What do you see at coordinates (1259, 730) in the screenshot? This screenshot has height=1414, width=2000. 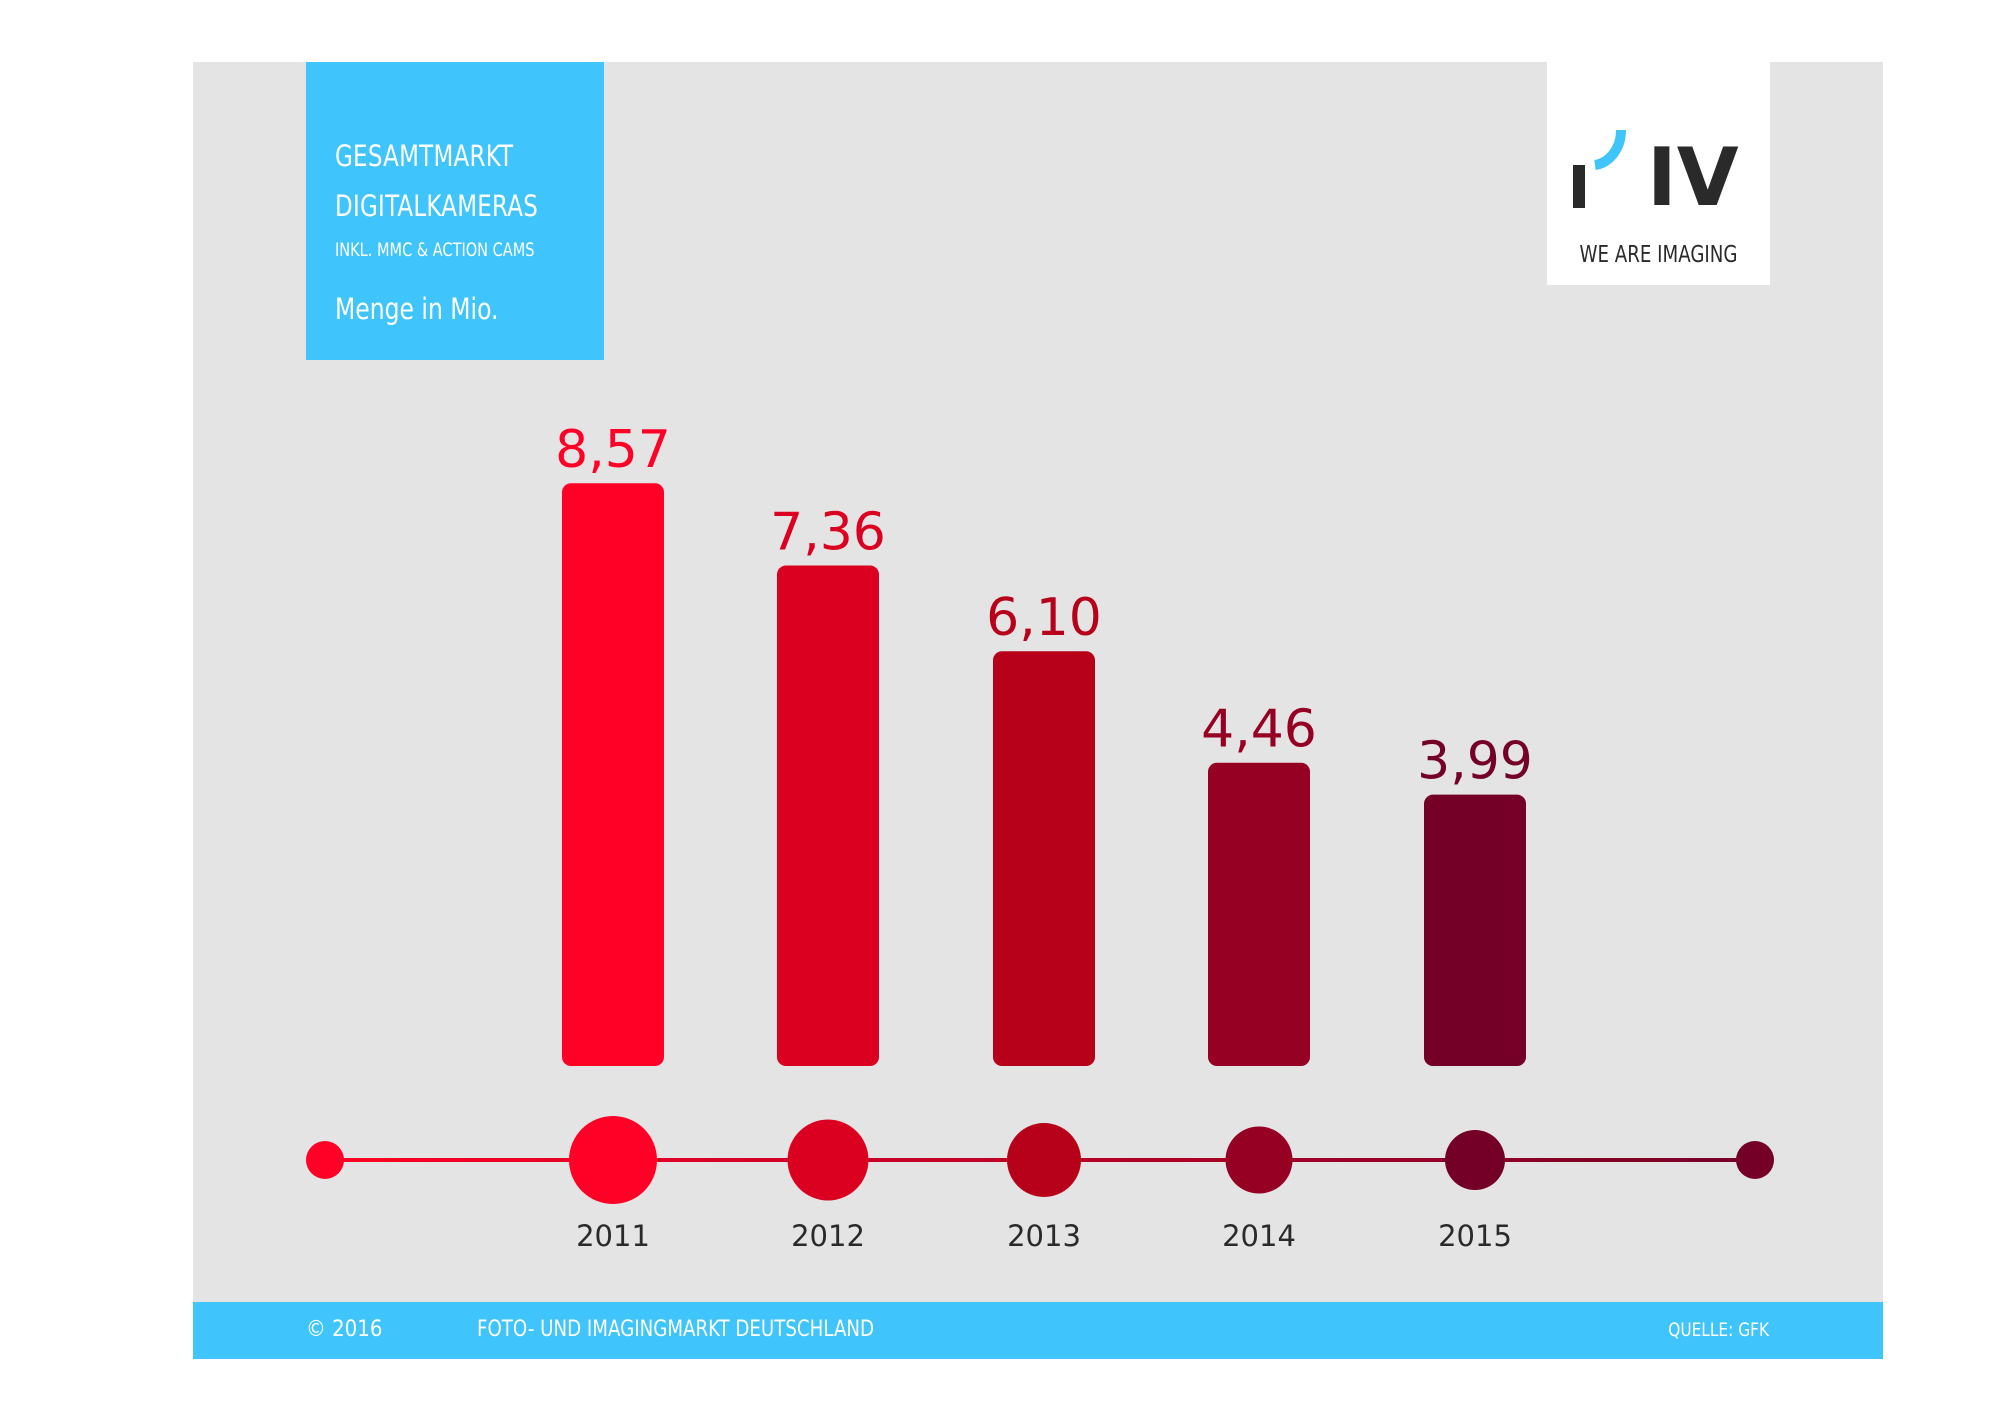 I see `value-label-2014: 4,46` at bounding box center [1259, 730].